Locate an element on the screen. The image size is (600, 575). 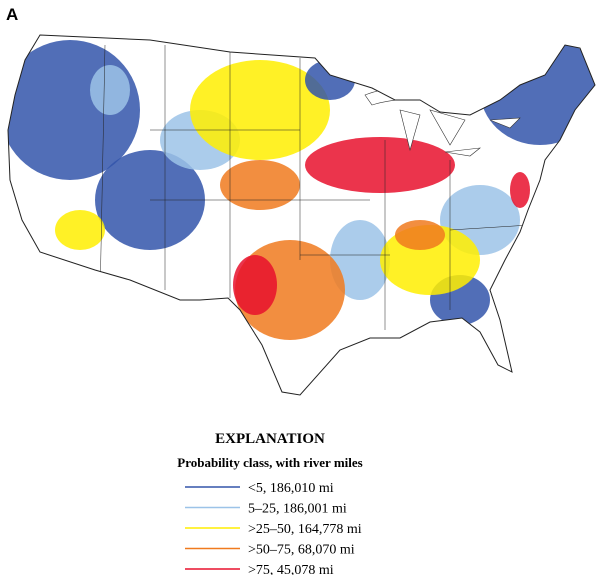
panel-label: A is located at coordinates (12, 14).